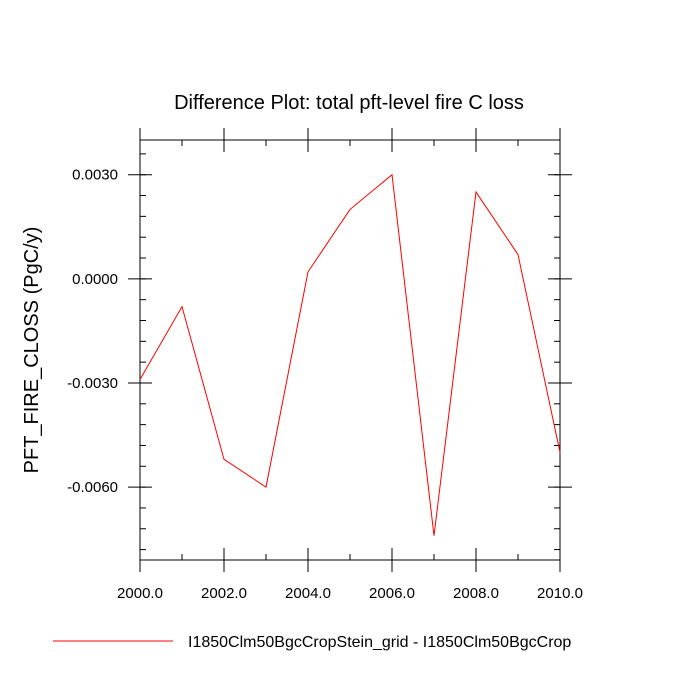 The image size is (700, 700). What do you see at coordinates (95, 175) in the screenshot?
I see `y-tick-label: 0.0030` at bounding box center [95, 175].